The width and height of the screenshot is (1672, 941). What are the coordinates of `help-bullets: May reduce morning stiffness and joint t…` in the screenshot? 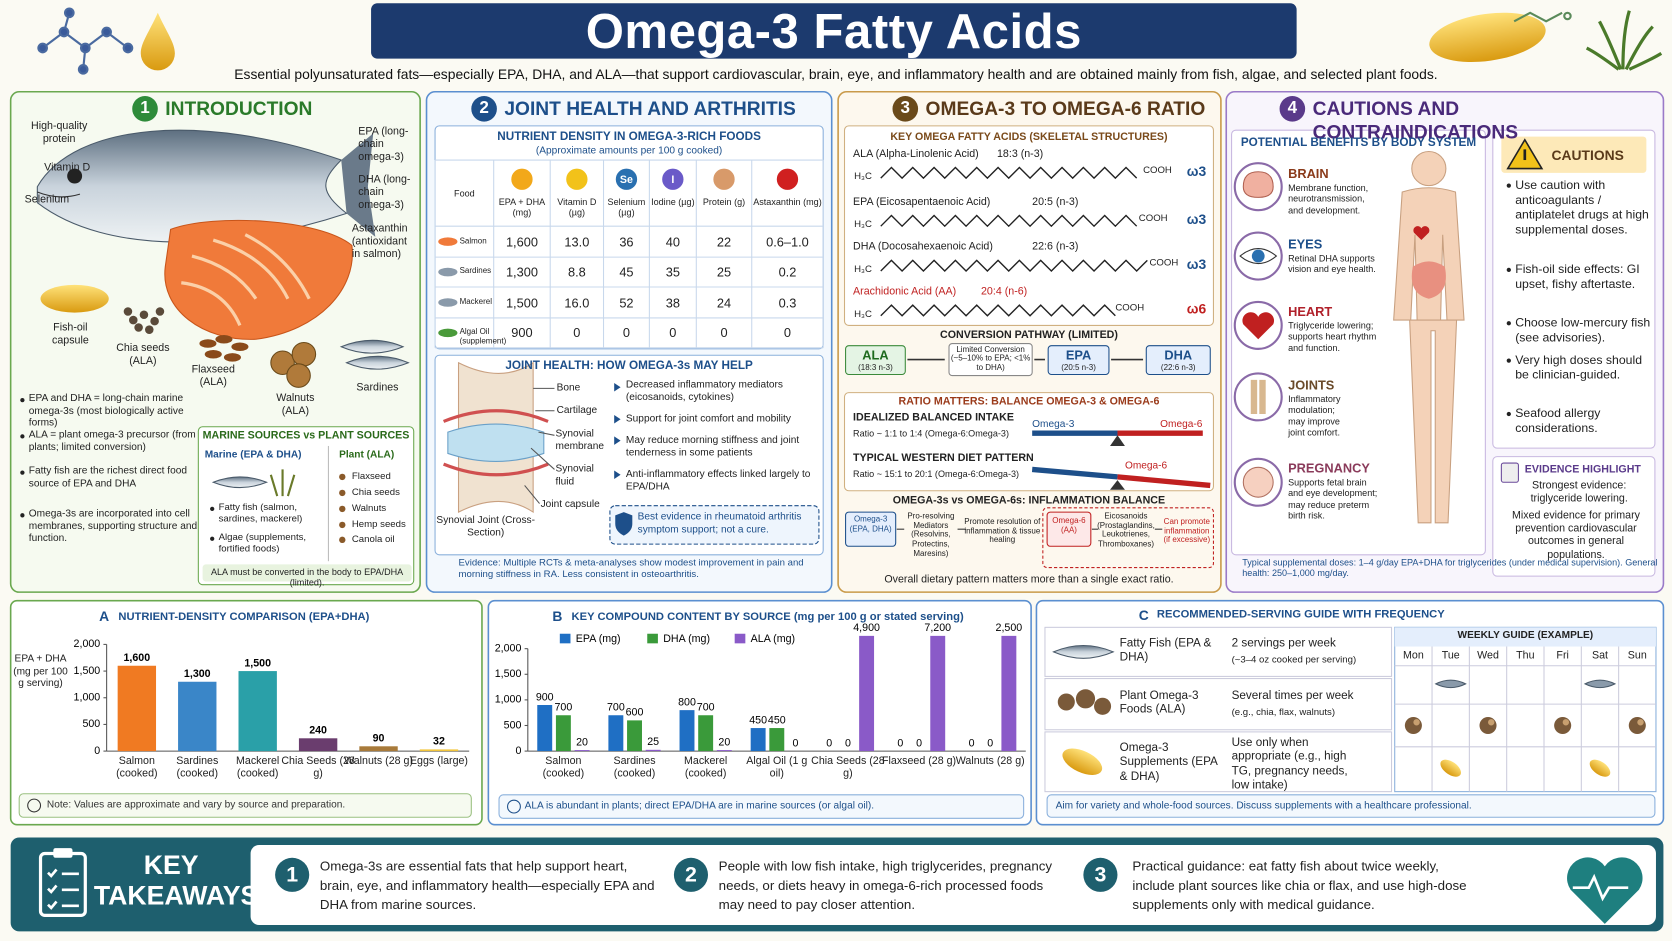 It's located at (712, 446).